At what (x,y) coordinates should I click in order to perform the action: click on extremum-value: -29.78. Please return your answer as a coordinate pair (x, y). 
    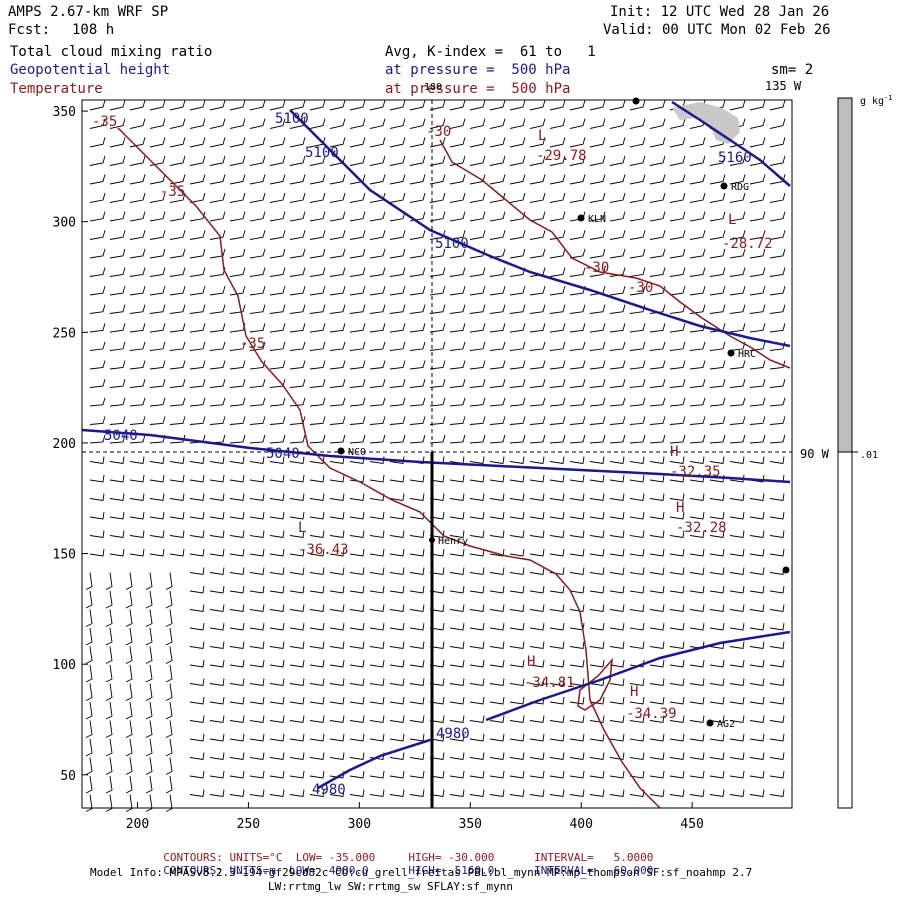
    Looking at the image, I should click on (561, 156).